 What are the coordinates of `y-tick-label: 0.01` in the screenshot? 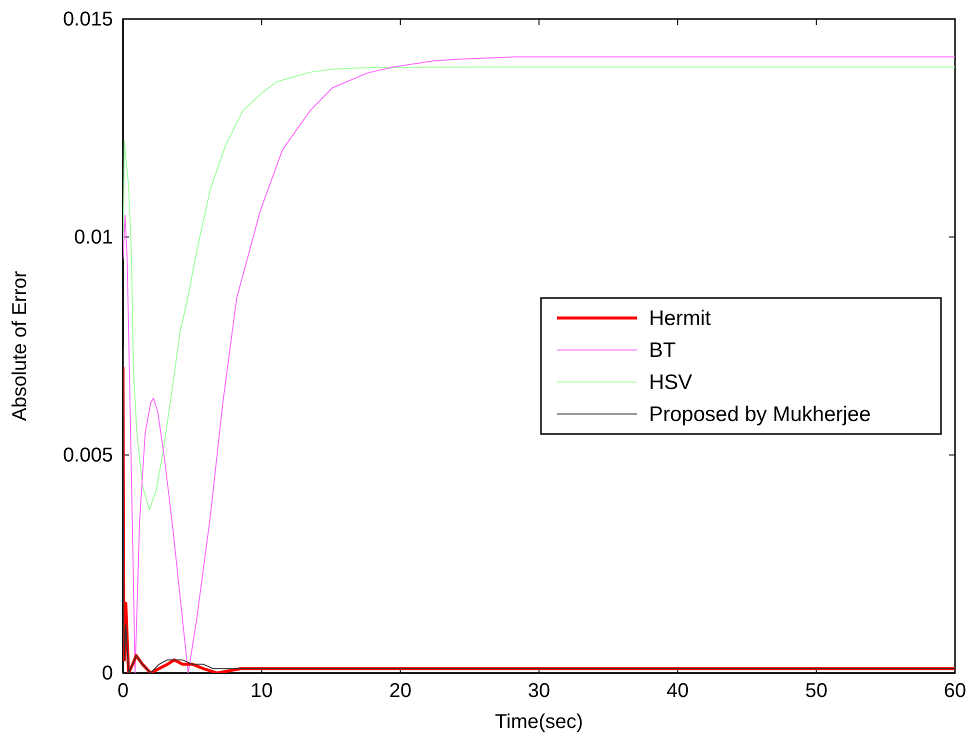 It's located at (93, 237).